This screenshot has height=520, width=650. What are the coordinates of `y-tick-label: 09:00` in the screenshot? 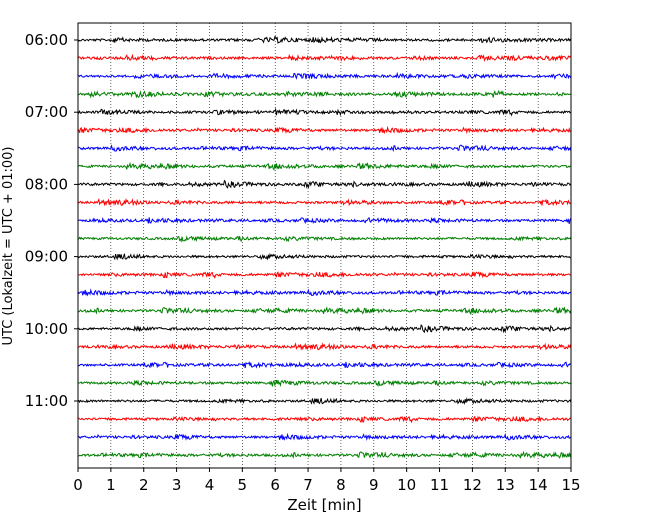 It's located at (46, 257).